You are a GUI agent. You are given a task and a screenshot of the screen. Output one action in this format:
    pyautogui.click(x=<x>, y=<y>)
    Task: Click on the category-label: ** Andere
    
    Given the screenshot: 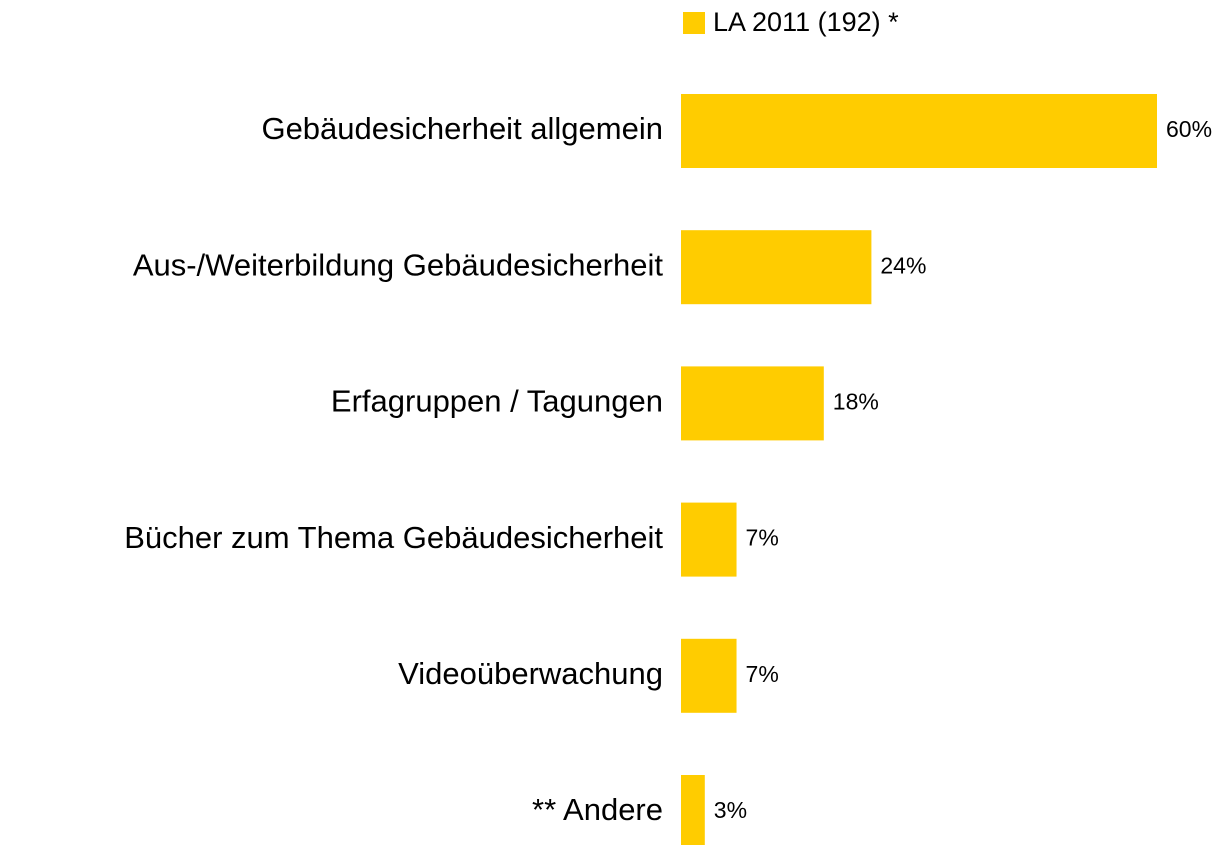 What is the action you would take?
    pyautogui.click(x=597, y=809)
    